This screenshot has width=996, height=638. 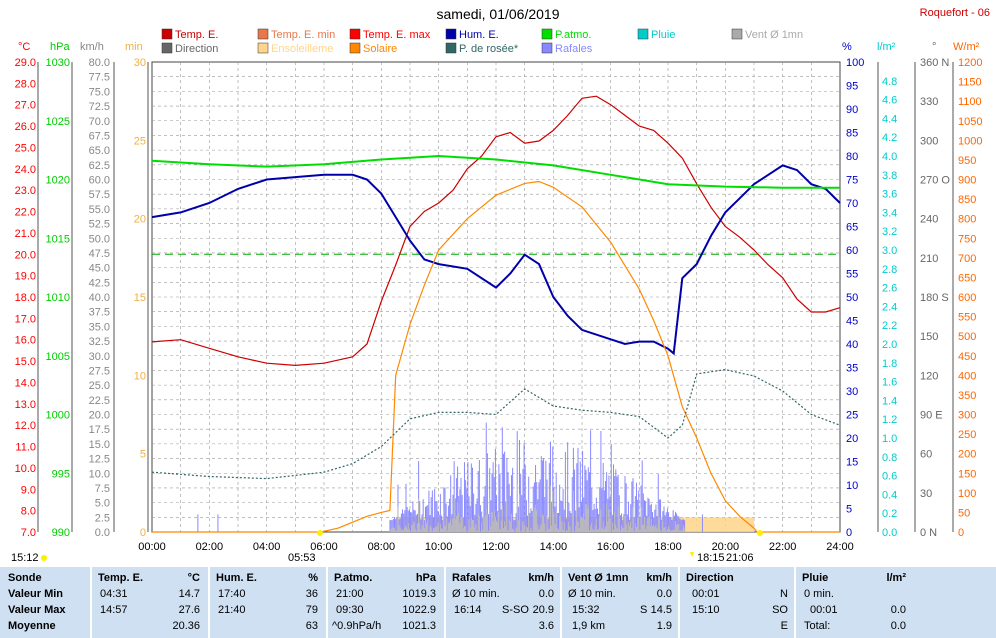 What do you see at coordinates (886, 47) in the screenshot?
I see `rain-unit: l/m²` at bounding box center [886, 47].